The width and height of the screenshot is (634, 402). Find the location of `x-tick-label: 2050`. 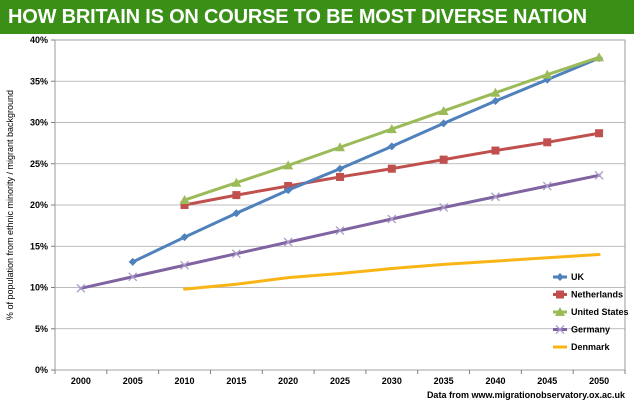

x-tick-label: 2050 is located at coordinates (599, 381).